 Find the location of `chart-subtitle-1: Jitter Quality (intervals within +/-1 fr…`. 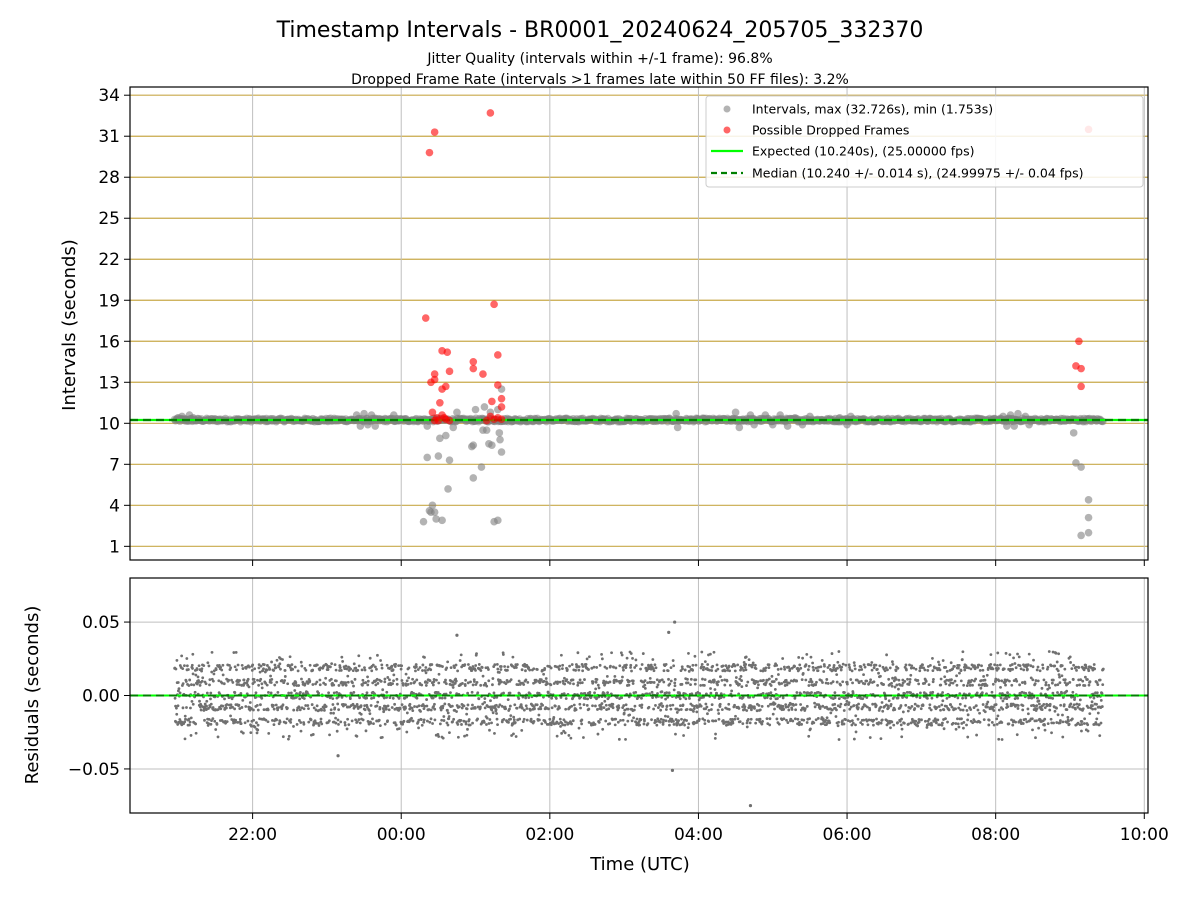

chart-subtitle-1: Jitter Quality (intervals within +/-1 fr… is located at coordinates (599, 59).